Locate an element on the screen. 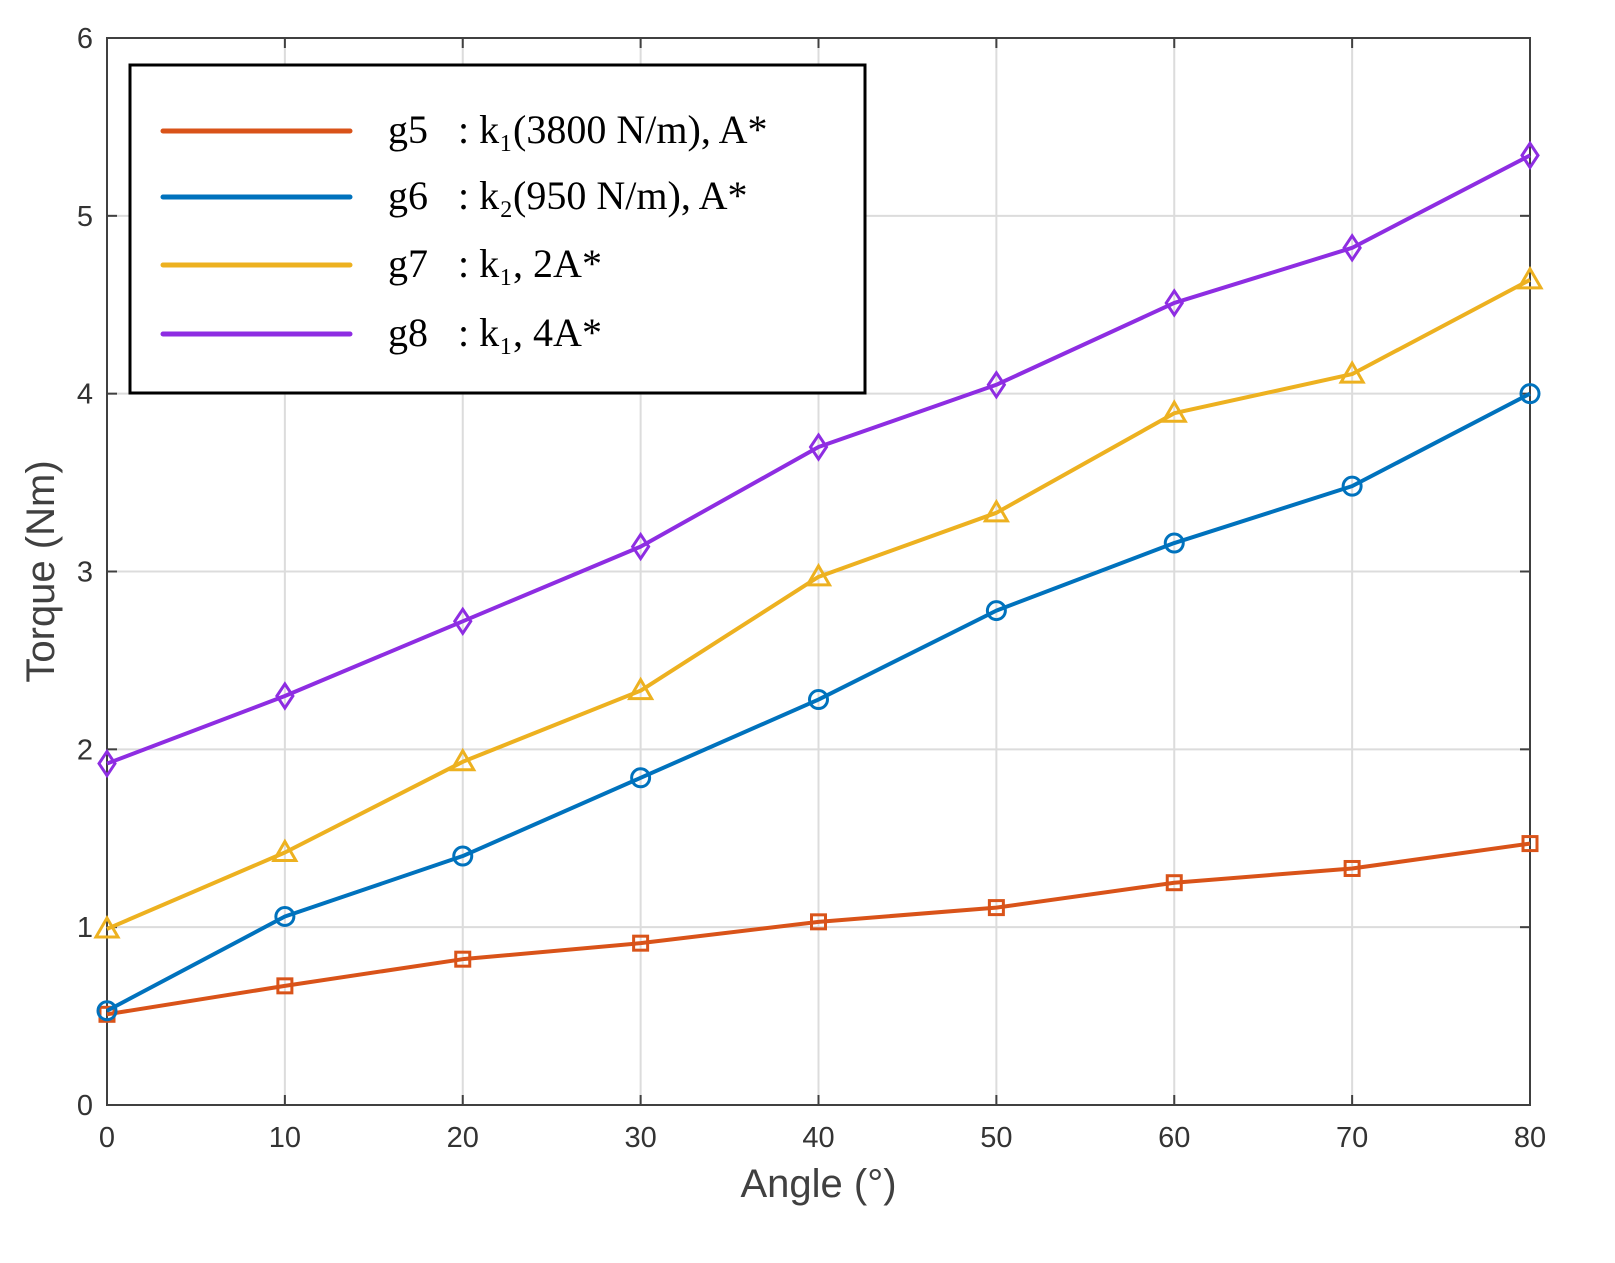  x-tick-label: 40 is located at coordinates (818, 1138).